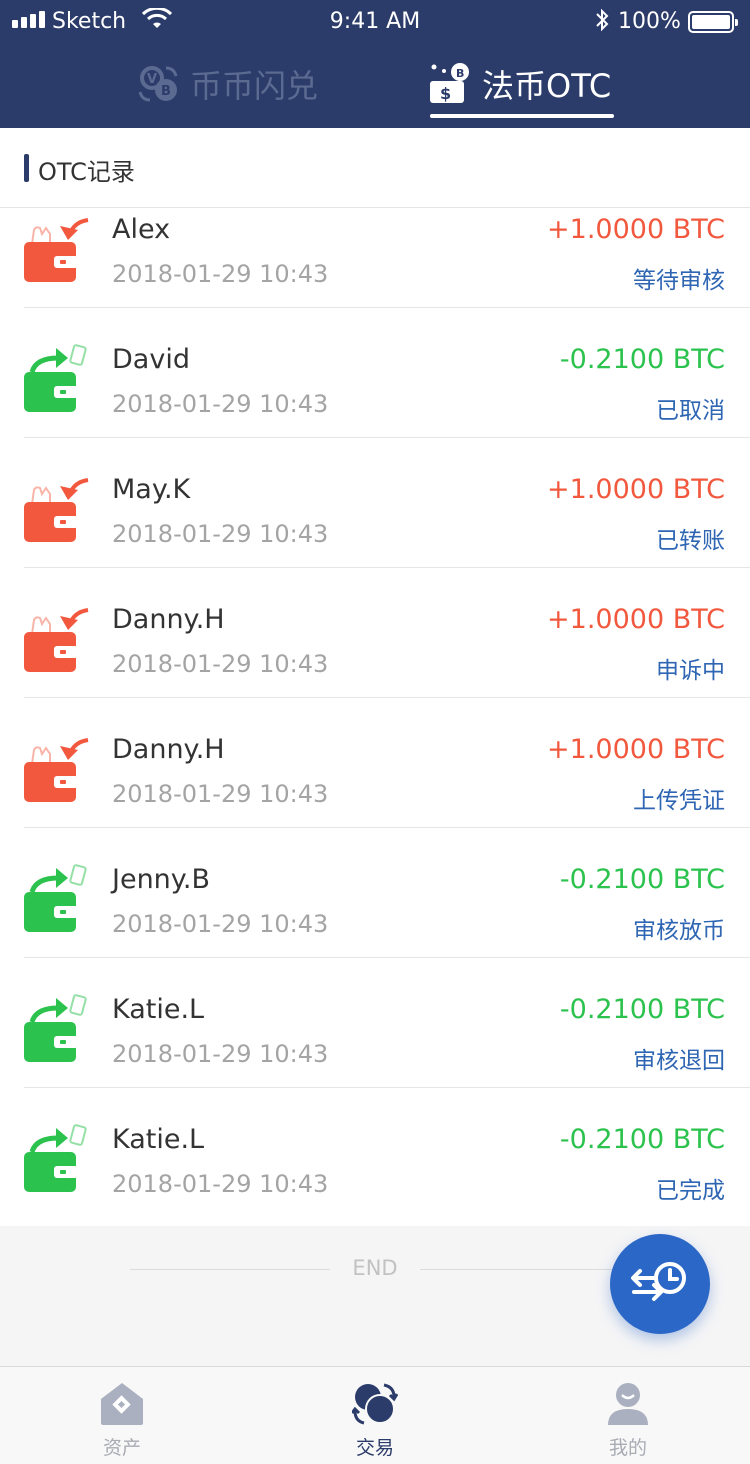  I want to click on battery-icon, so click(713, 22).